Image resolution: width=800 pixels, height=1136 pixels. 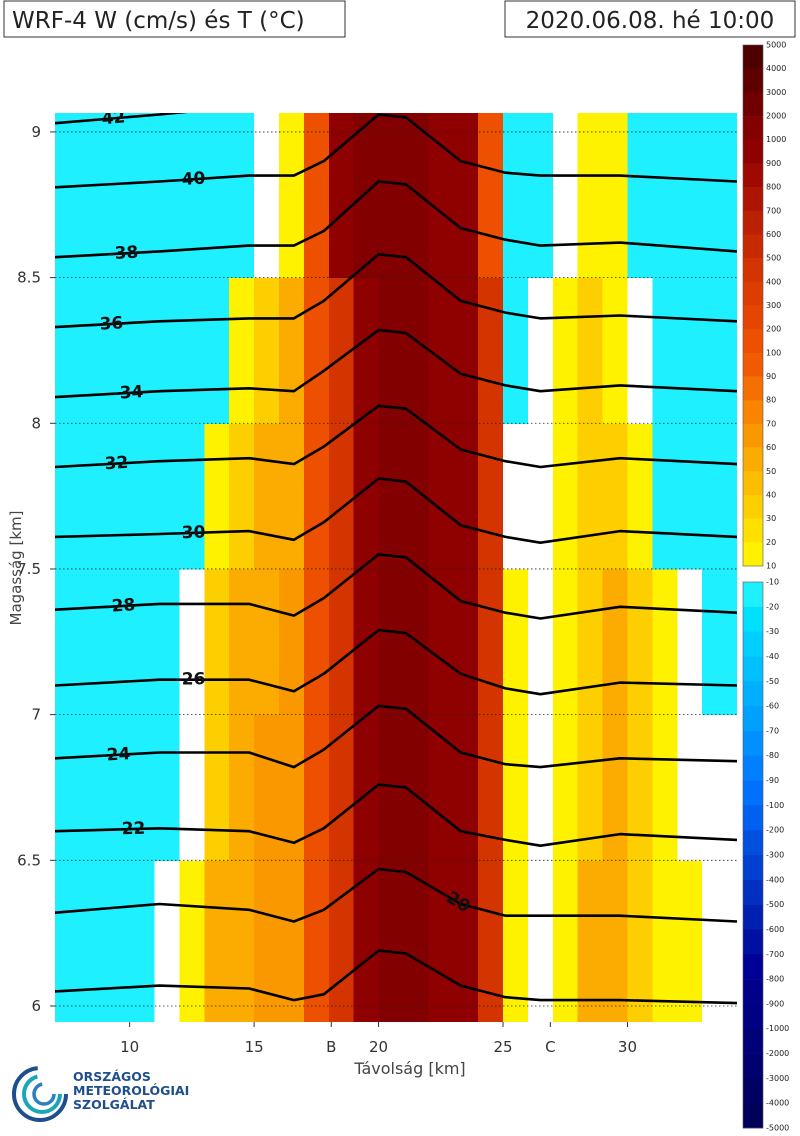 What do you see at coordinates (772, 730) in the screenshot?
I see `colorbar-label: -70` at bounding box center [772, 730].